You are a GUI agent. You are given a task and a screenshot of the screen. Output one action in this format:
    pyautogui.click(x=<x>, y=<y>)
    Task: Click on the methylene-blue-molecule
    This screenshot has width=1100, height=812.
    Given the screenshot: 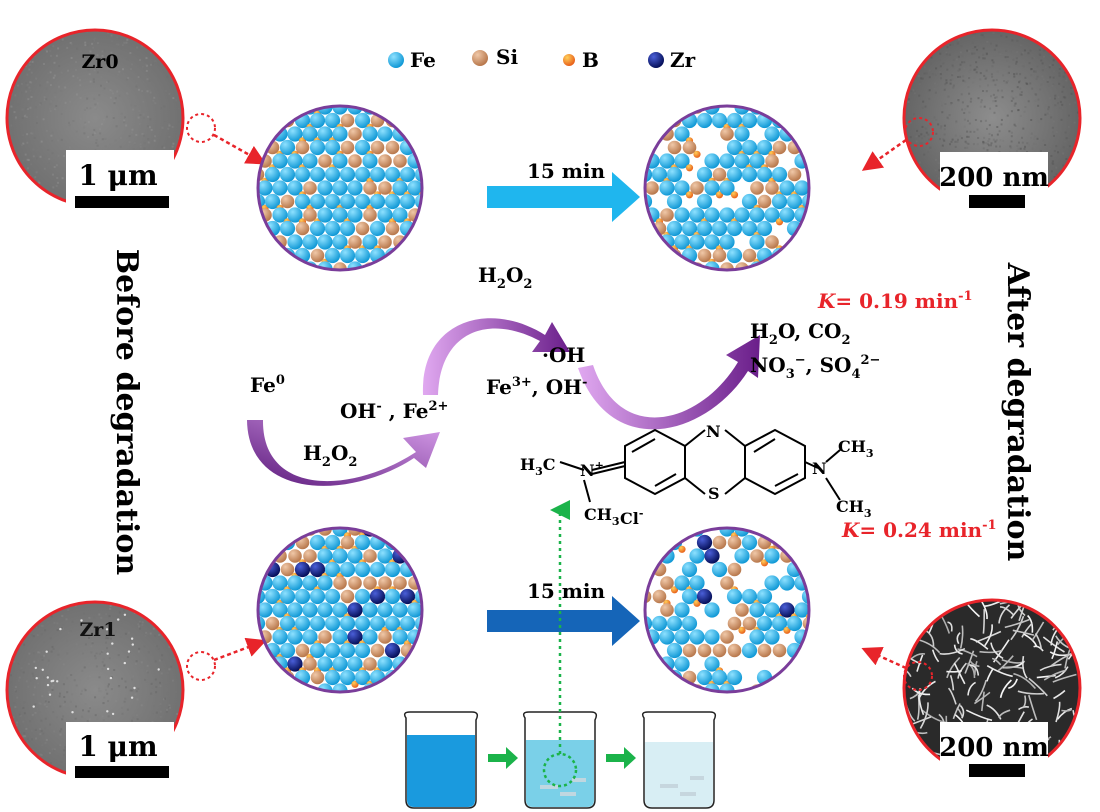 What is the action you would take?
    pyautogui.click(x=700, y=465)
    